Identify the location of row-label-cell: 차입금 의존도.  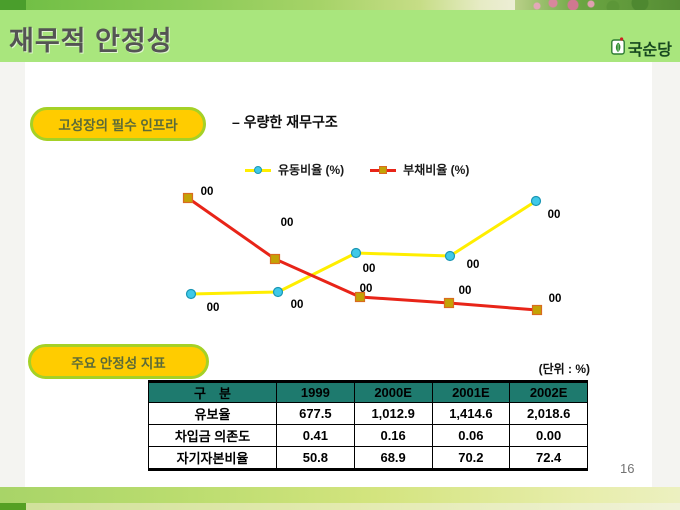
(212, 435).